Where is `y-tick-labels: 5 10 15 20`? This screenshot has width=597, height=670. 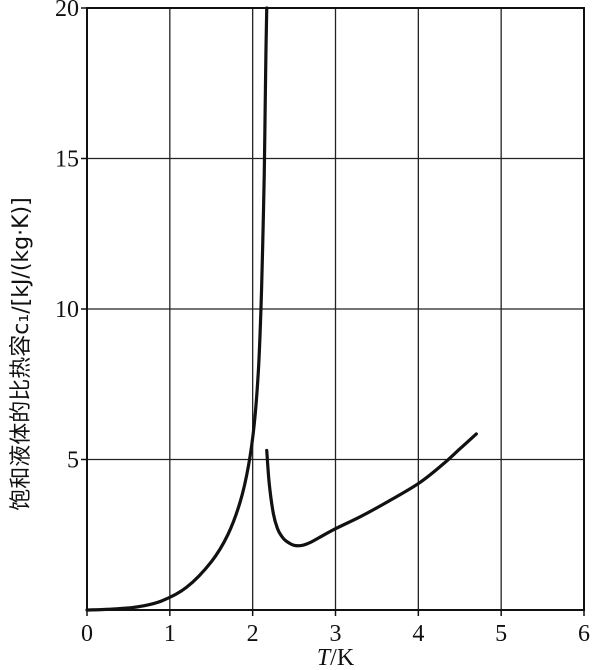
y-tick-labels: 5 10 15 20 is located at coordinates (71, 237).